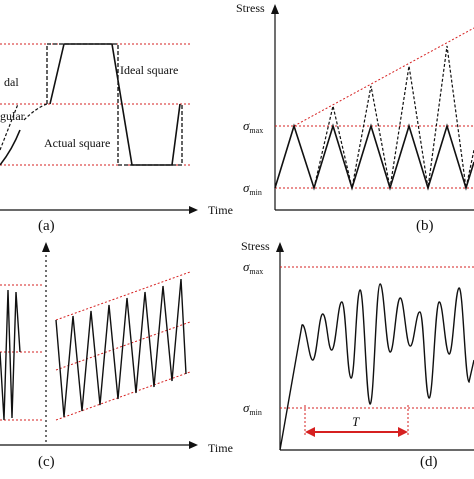 This screenshot has width=474, height=479. I want to click on panel-d-random-wave, so click(376, 367).